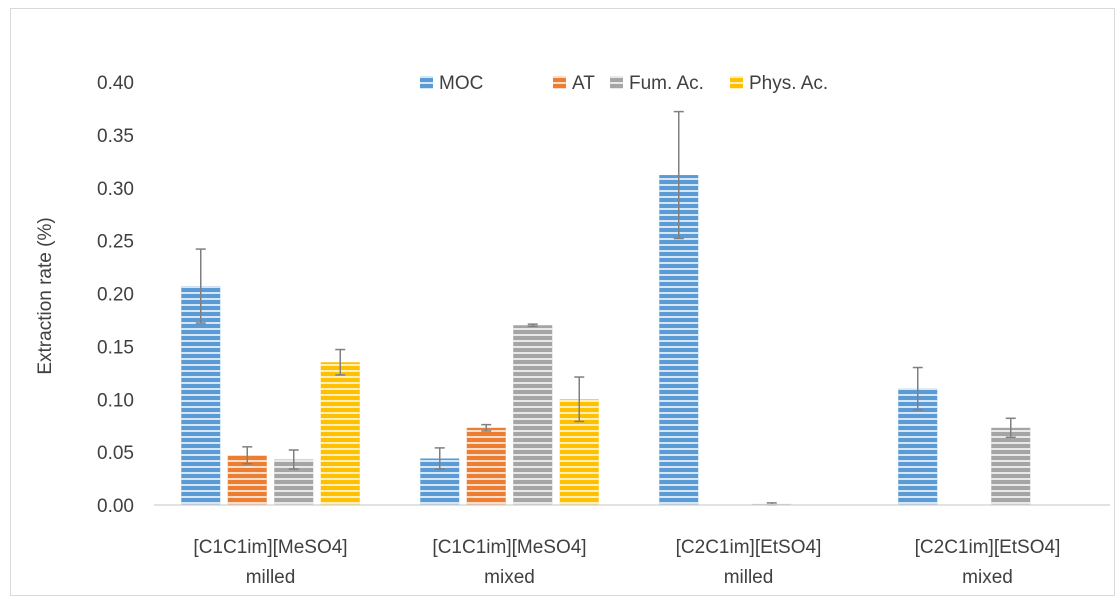  I want to click on legend-label: Phys. Ac., so click(788, 83).